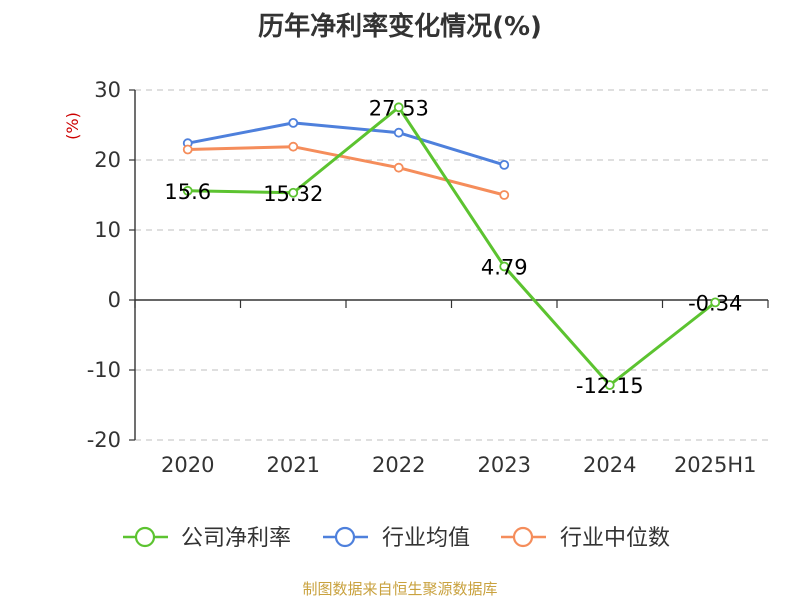 Image resolution: width=800 pixels, height=600 pixels. I want to click on chart-title: 历年净利率变化情况(%), so click(400, 27).